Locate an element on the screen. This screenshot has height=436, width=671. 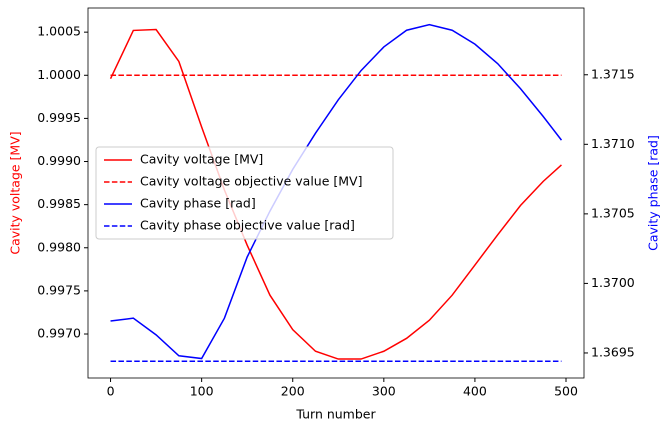
y-tick-label: 0.9985 is located at coordinates (59, 203).